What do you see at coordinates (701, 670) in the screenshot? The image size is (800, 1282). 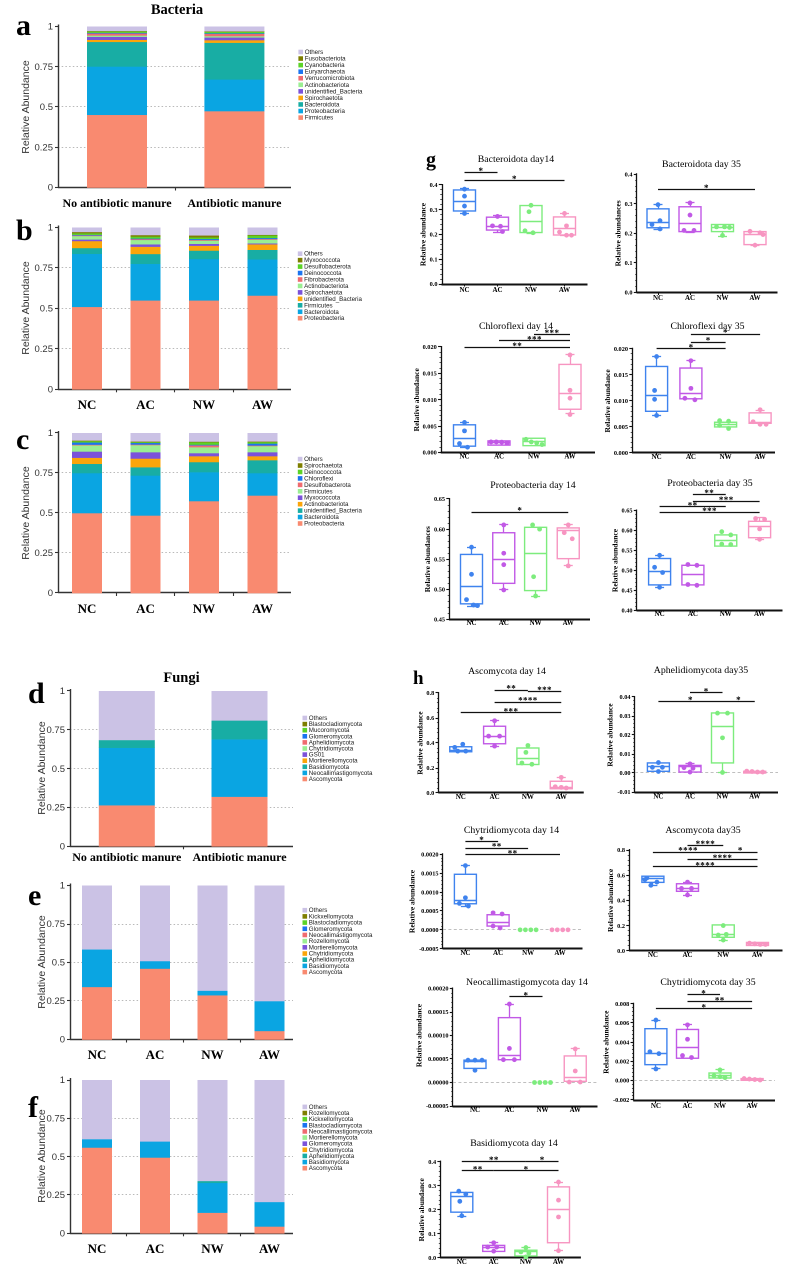 I see `svg-text: Aphelidiomycota day35` at bounding box center [701, 670].